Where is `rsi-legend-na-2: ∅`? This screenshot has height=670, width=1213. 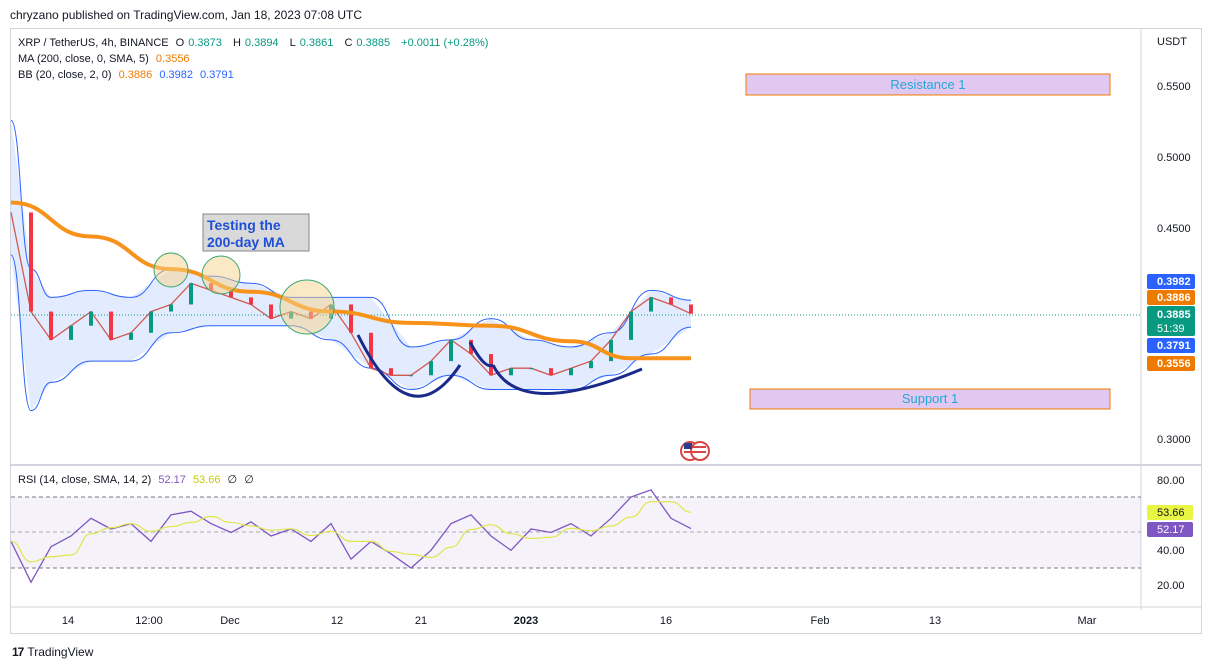 rsi-legend-na-2: ∅ is located at coordinates (249, 480).